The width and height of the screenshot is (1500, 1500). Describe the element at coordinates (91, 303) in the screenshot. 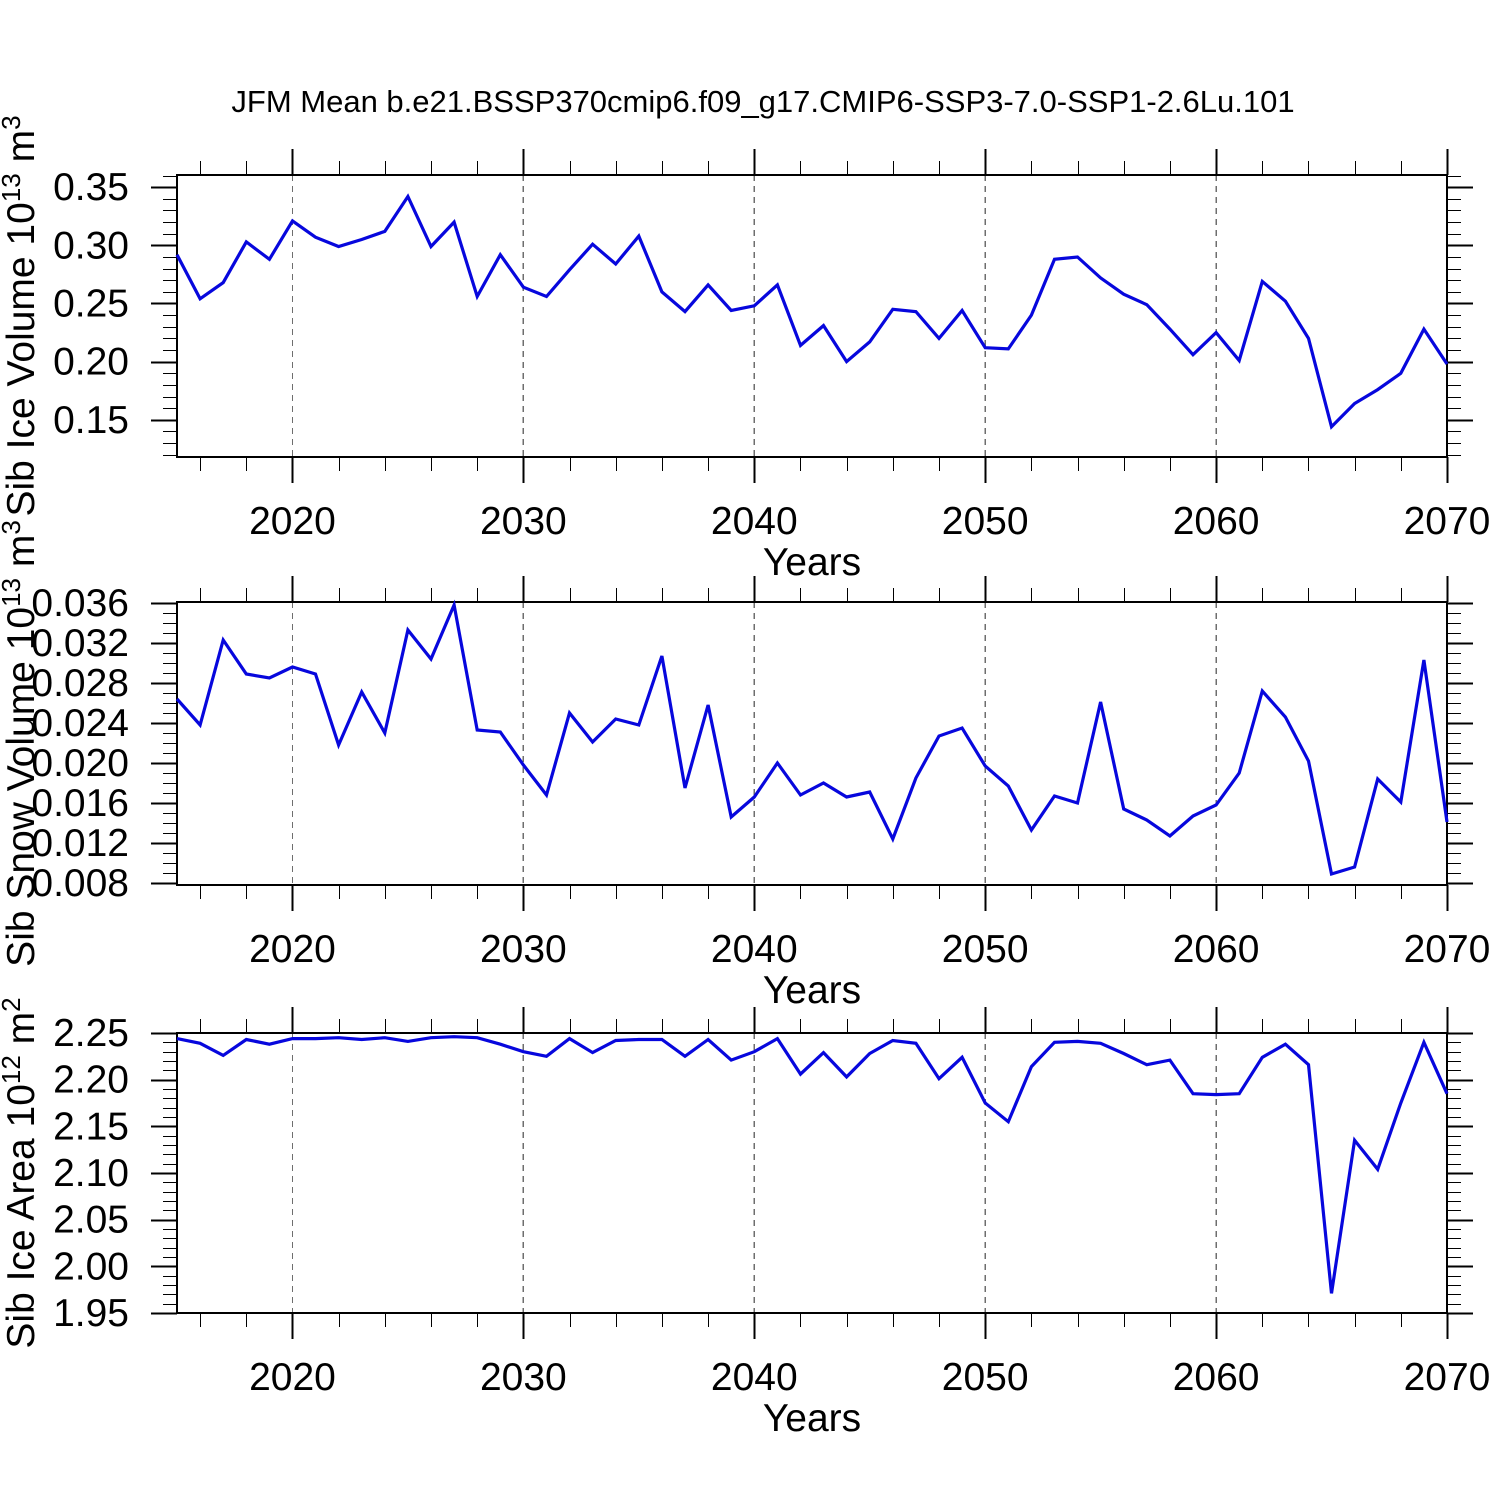

I see `y-tick-label: 0.25` at that location.